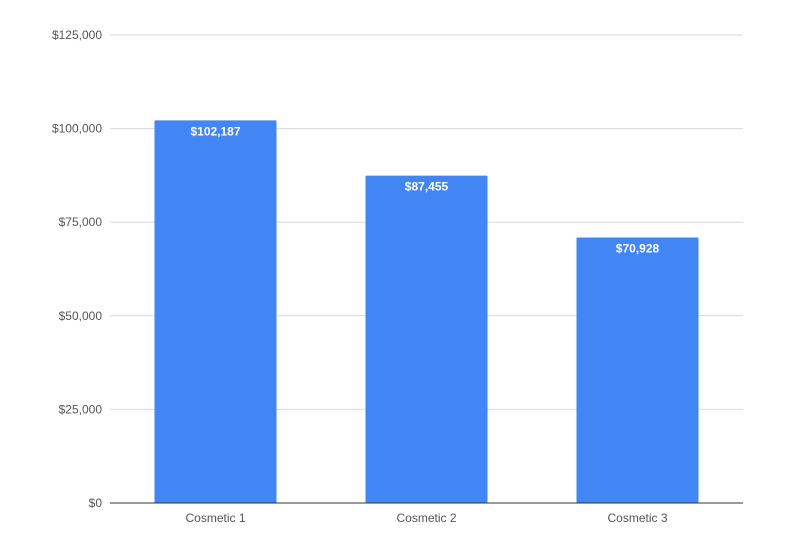 Image resolution: width=811 pixels, height=545 pixels. I want to click on x-category-label: Cosmetic 1, so click(215, 518).